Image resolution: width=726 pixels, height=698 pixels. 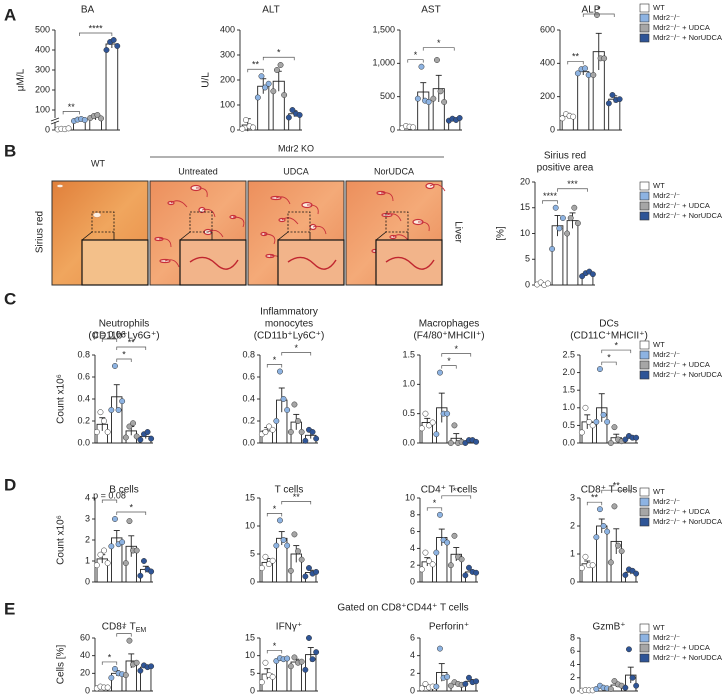 I want to click on legend-label: Mdr2⁻/⁻ + NorUDCA, so click(x=687, y=37).